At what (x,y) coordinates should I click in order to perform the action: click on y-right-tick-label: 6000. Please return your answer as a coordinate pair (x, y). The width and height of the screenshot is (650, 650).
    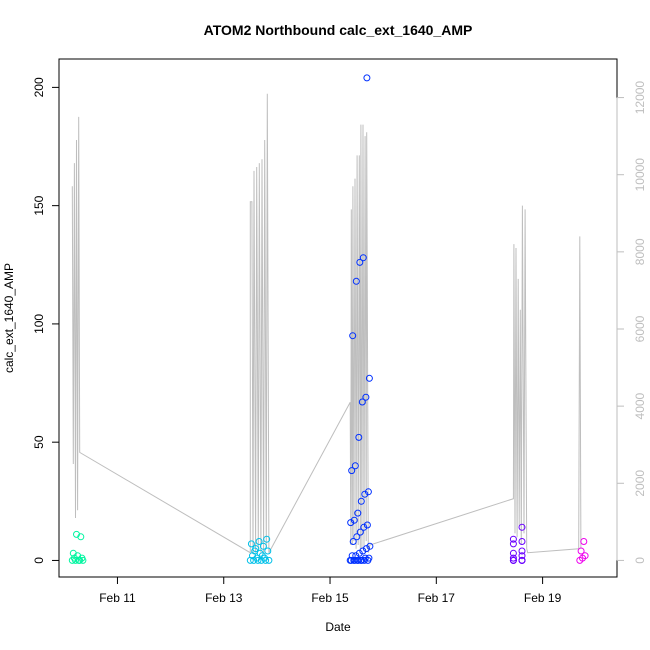
    Looking at the image, I should click on (640, 328).